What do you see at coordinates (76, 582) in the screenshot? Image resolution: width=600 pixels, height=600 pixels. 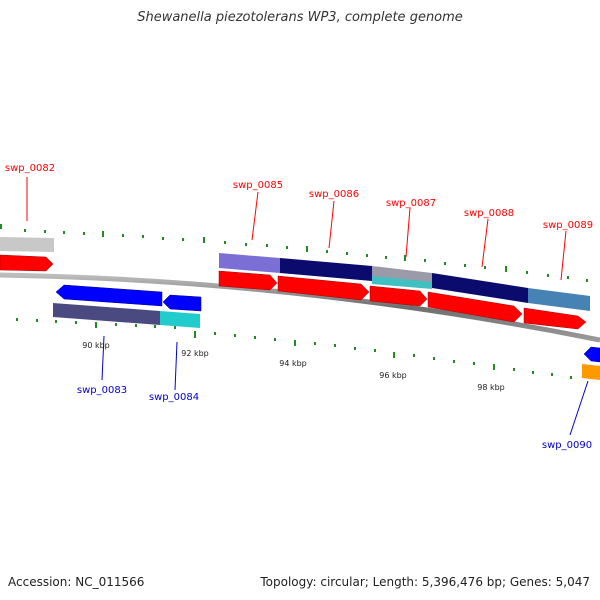 I see `accession-text: Accession: NC_011566` at bounding box center [76, 582].